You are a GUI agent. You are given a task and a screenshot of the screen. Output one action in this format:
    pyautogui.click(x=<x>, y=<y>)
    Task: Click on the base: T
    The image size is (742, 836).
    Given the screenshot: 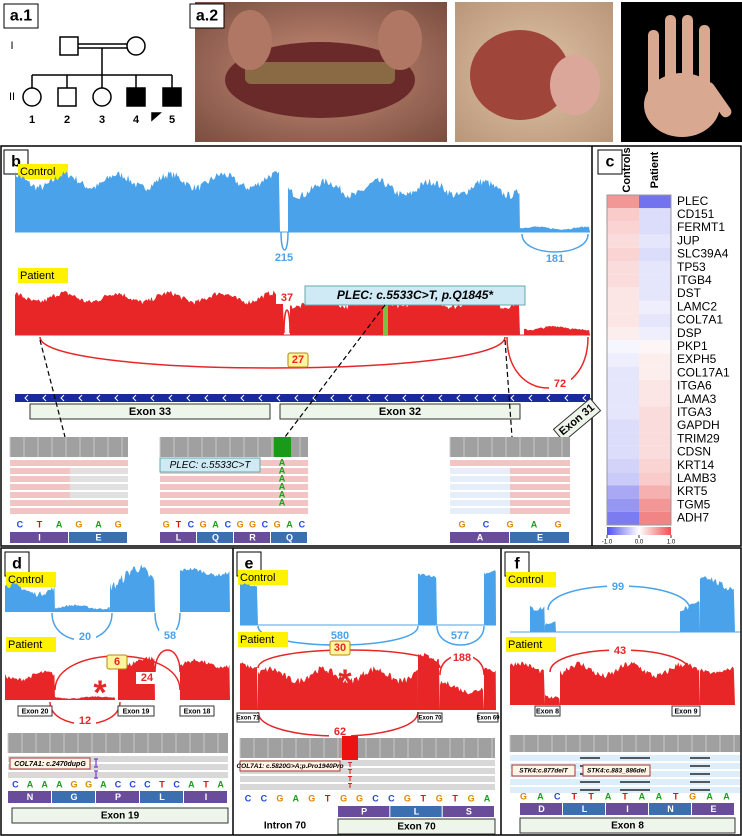 What is the action you would take?
    pyautogui.click(x=162, y=784)
    